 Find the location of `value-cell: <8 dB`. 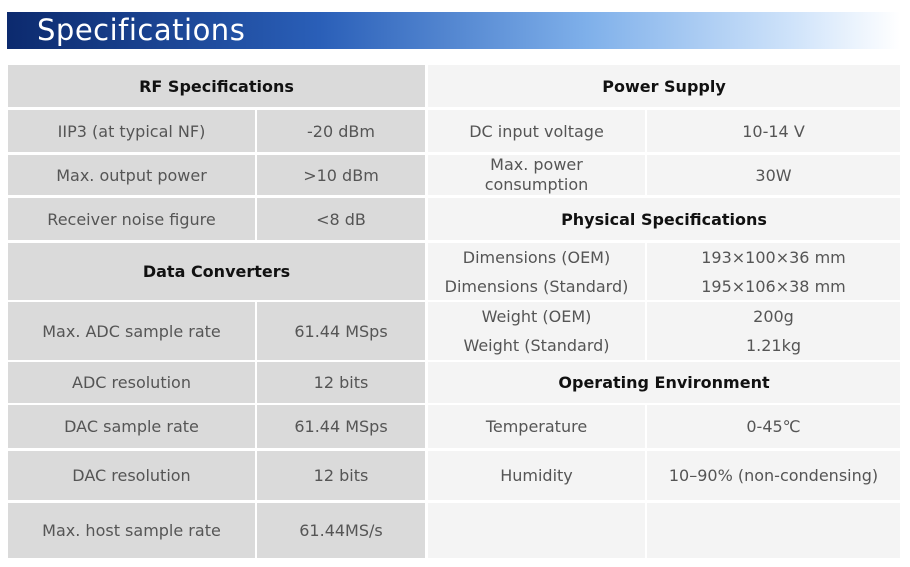

value-cell: <8 dB is located at coordinates (341, 219).